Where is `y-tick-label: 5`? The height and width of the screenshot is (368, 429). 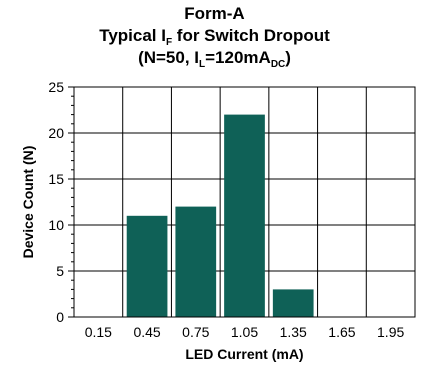 y-tick-label: 5 is located at coordinates (60, 271).